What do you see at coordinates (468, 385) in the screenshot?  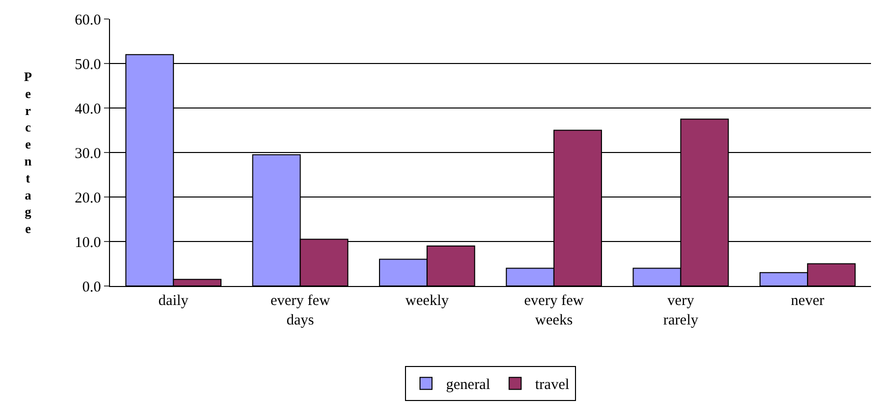 I see `legend-label: general` at bounding box center [468, 385].